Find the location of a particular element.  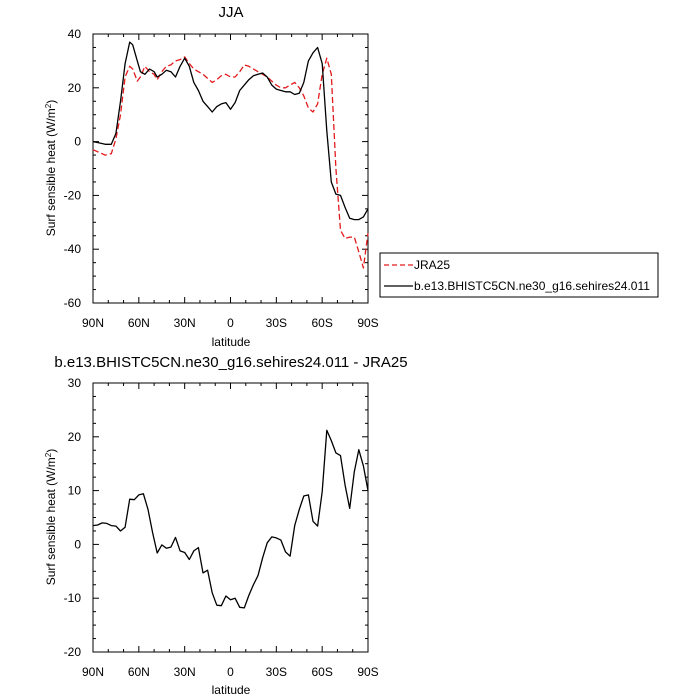

bottom-plot-lines is located at coordinates (230, 519).